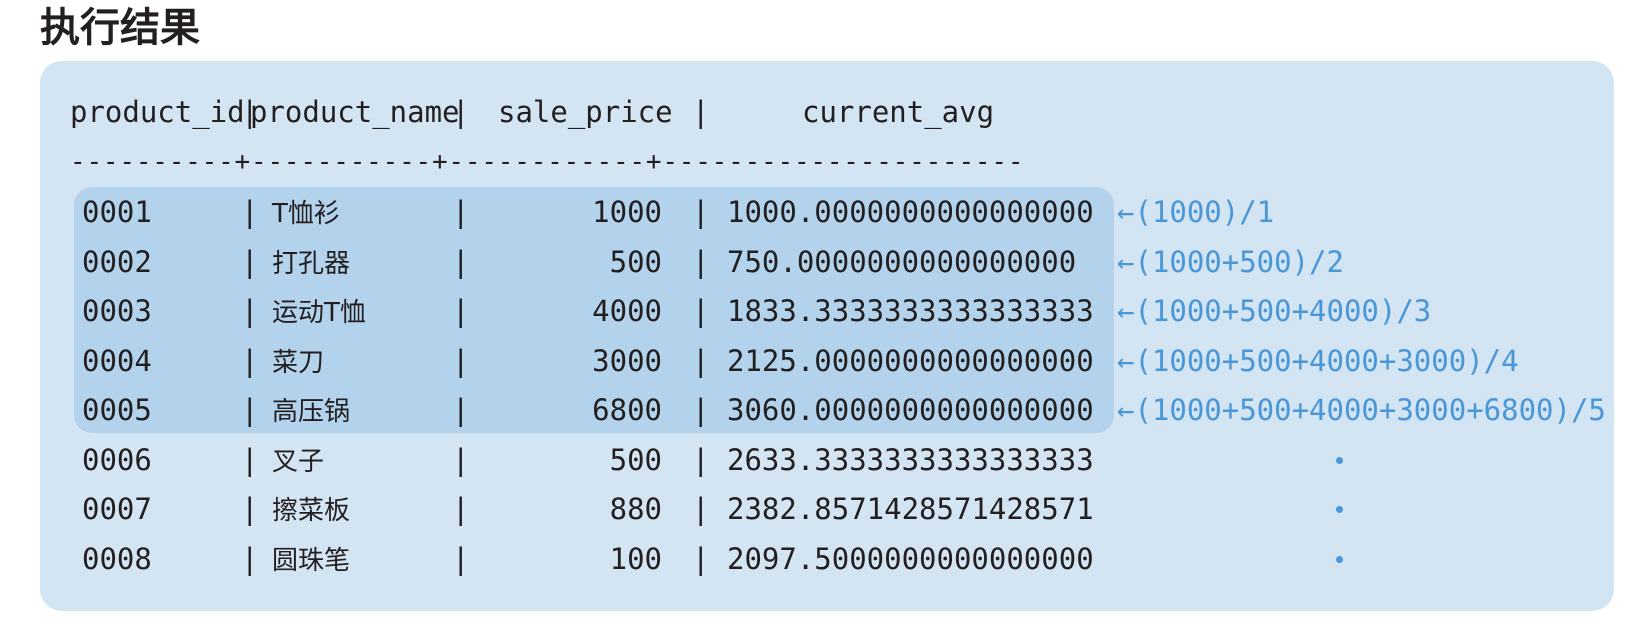  Describe the element at coordinates (1318, 360) in the screenshot. I see `annotation-formula: ←(1000+500+4000+3000)/4` at that location.